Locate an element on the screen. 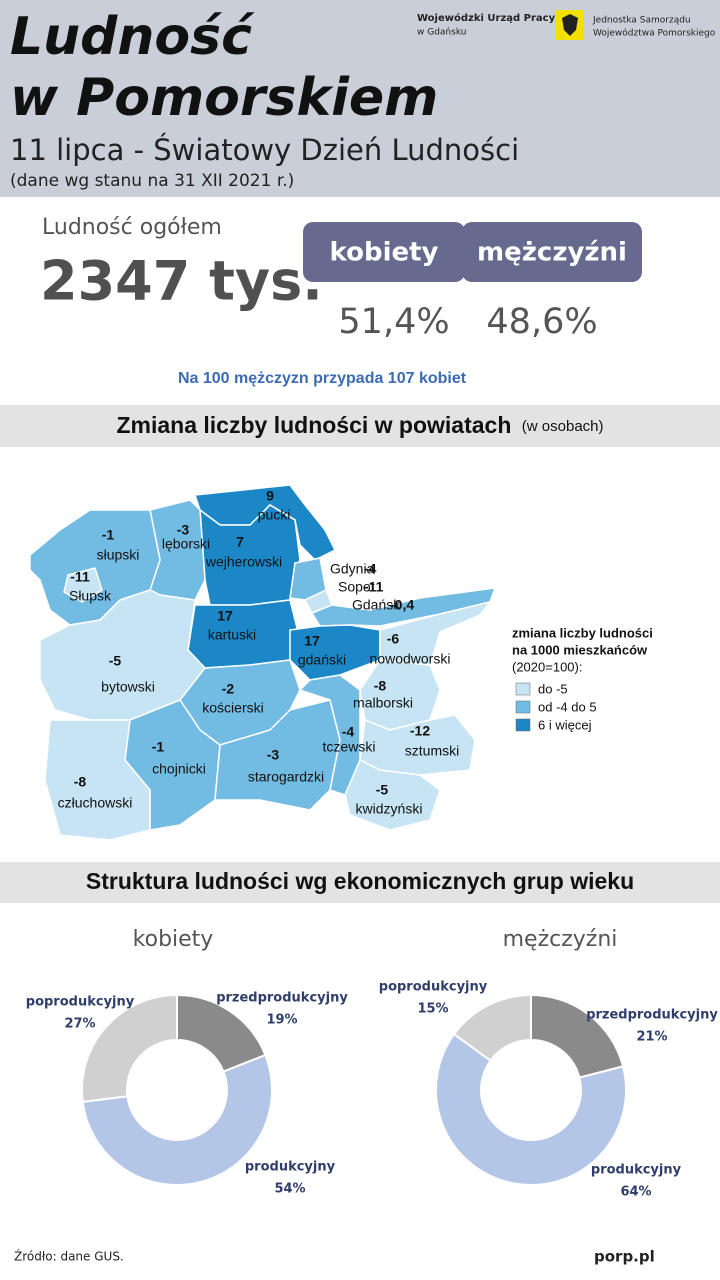  slice-label: 21% is located at coordinates (651, 1037).